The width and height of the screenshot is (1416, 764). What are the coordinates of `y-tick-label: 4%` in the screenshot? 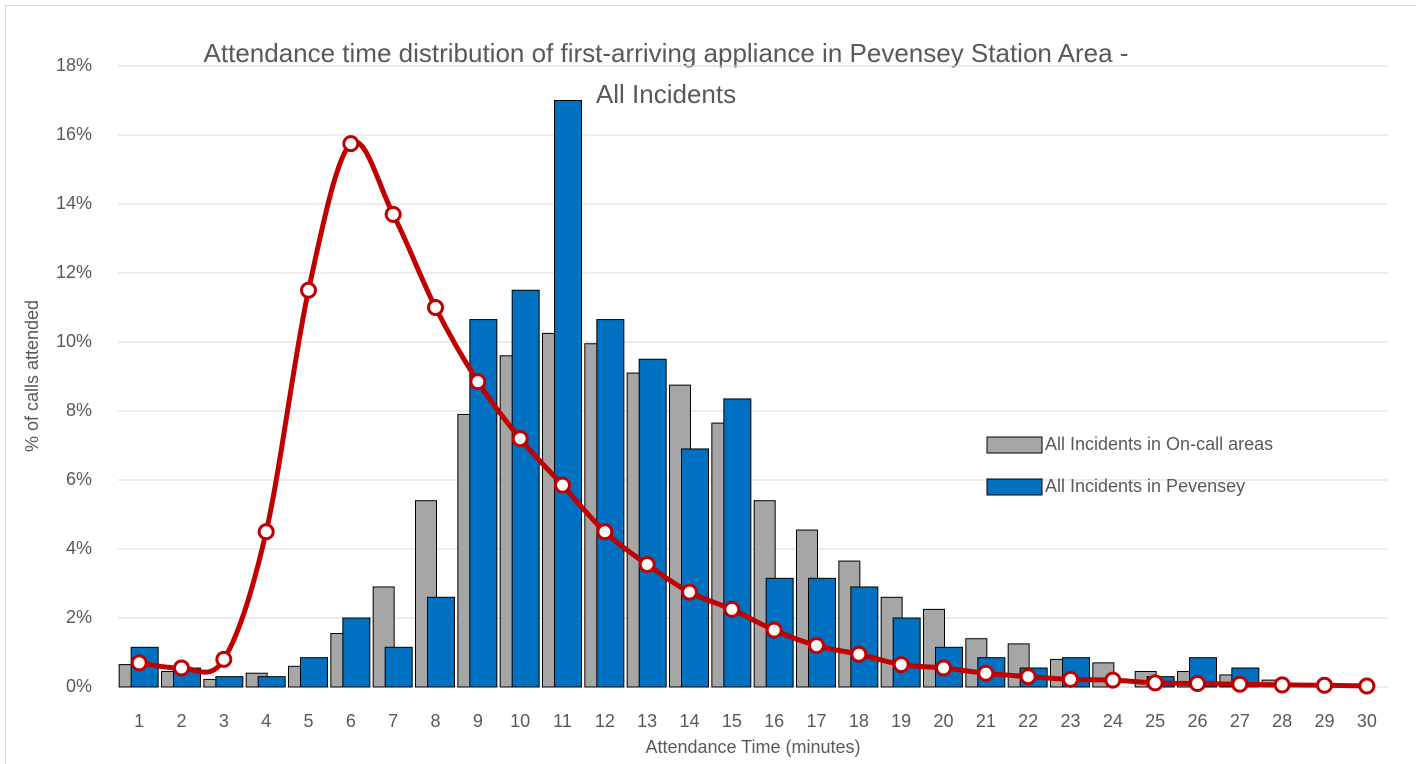 It's located at (79, 548).